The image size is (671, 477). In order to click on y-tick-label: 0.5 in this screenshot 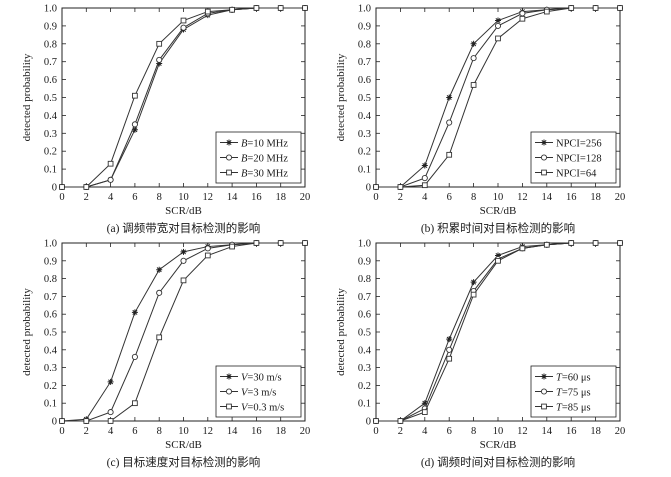, I will do `click(364, 98)`.